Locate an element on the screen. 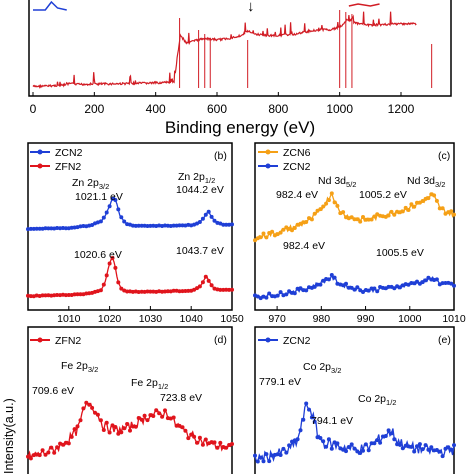 This screenshot has height=474, width=474. x-tick-label: 1020 is located at coordinates (110, 319).